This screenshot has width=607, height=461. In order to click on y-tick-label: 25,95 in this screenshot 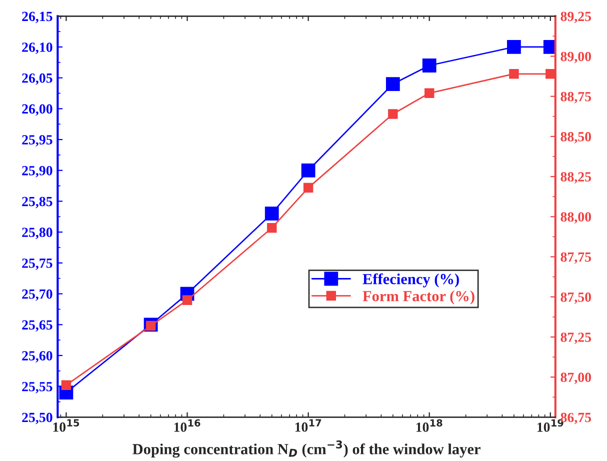, I will do `click(37, 141)`.